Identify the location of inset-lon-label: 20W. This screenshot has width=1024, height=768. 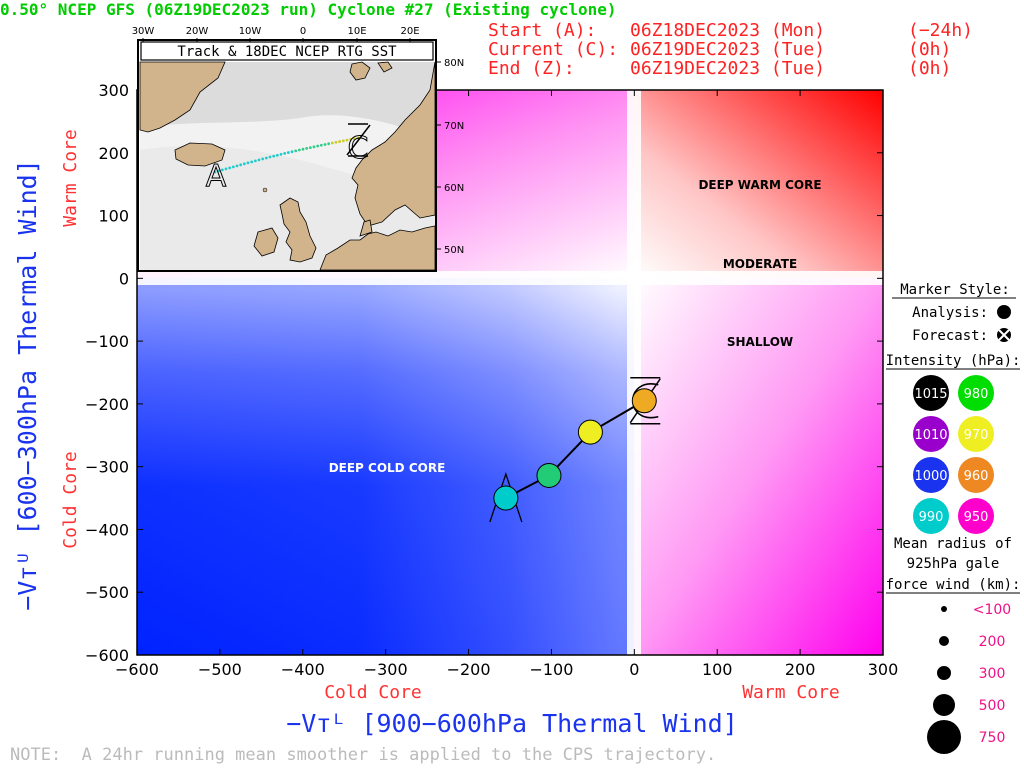
(197, 31).